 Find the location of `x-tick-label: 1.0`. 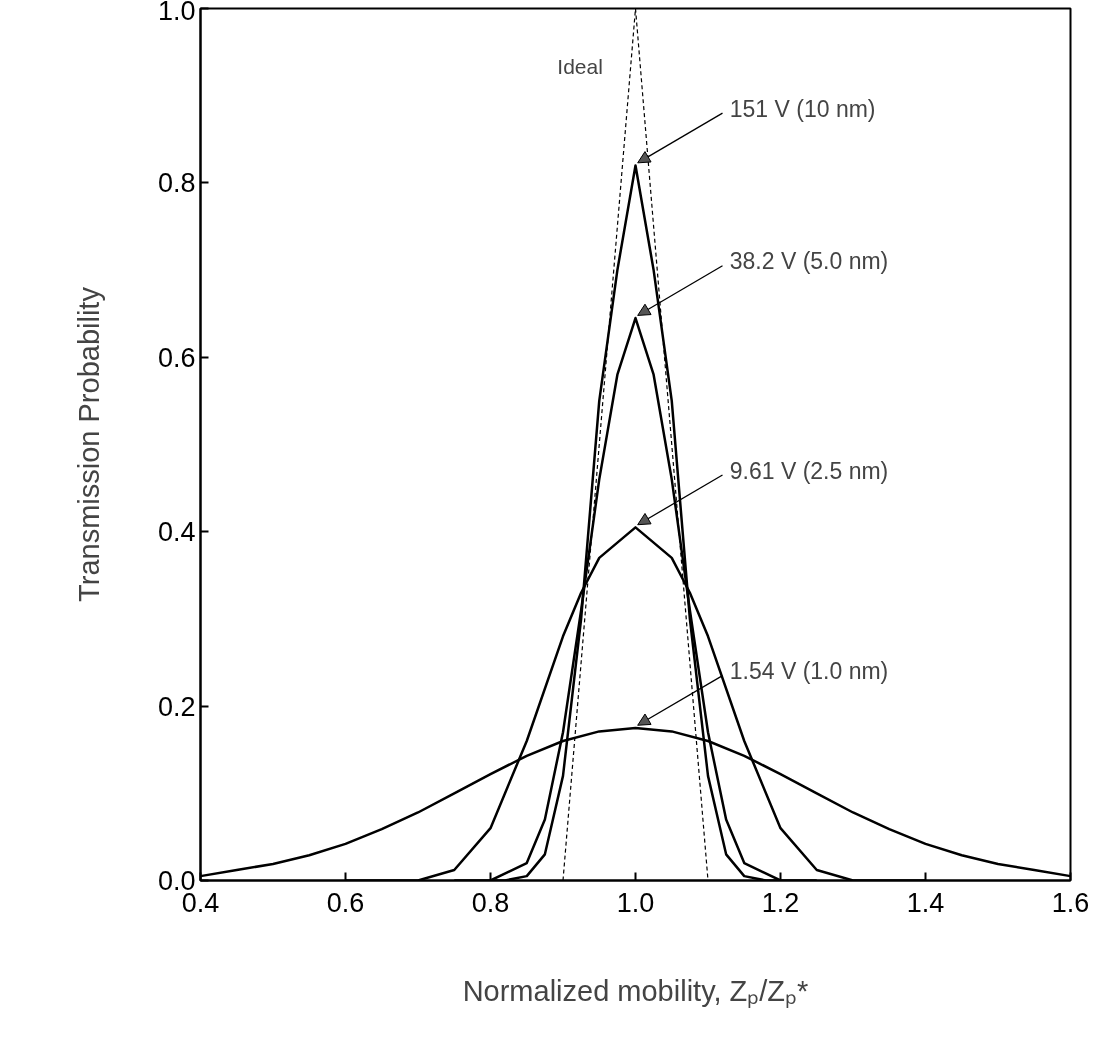

x-tick-label: 1.0 is located at coordinates (635, 902).